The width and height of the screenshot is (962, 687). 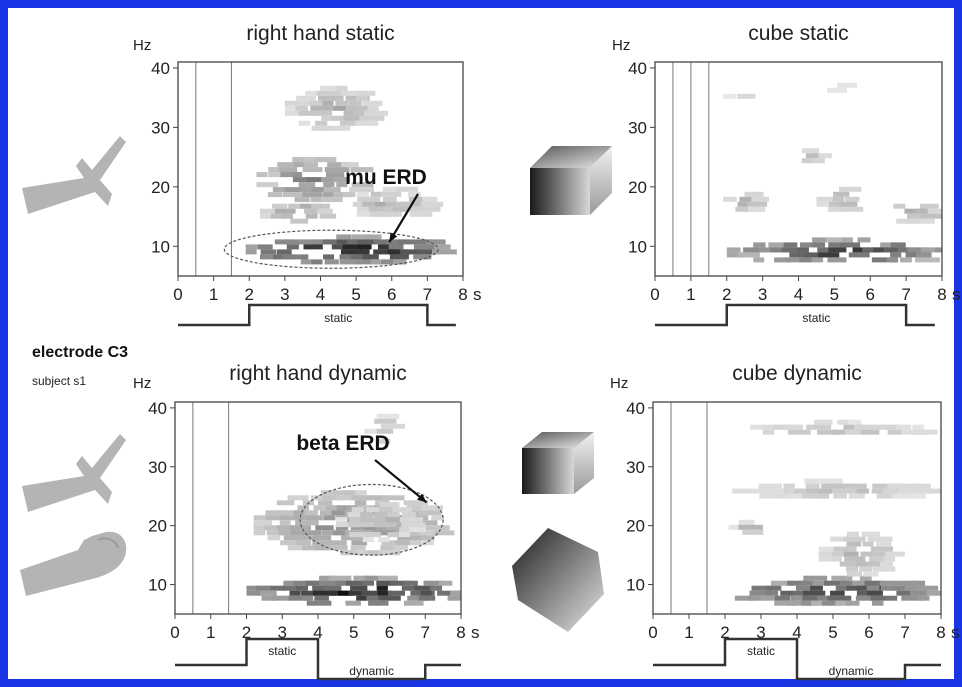 I want to click on x-tick-label: 2, so click(x=246, y=632).